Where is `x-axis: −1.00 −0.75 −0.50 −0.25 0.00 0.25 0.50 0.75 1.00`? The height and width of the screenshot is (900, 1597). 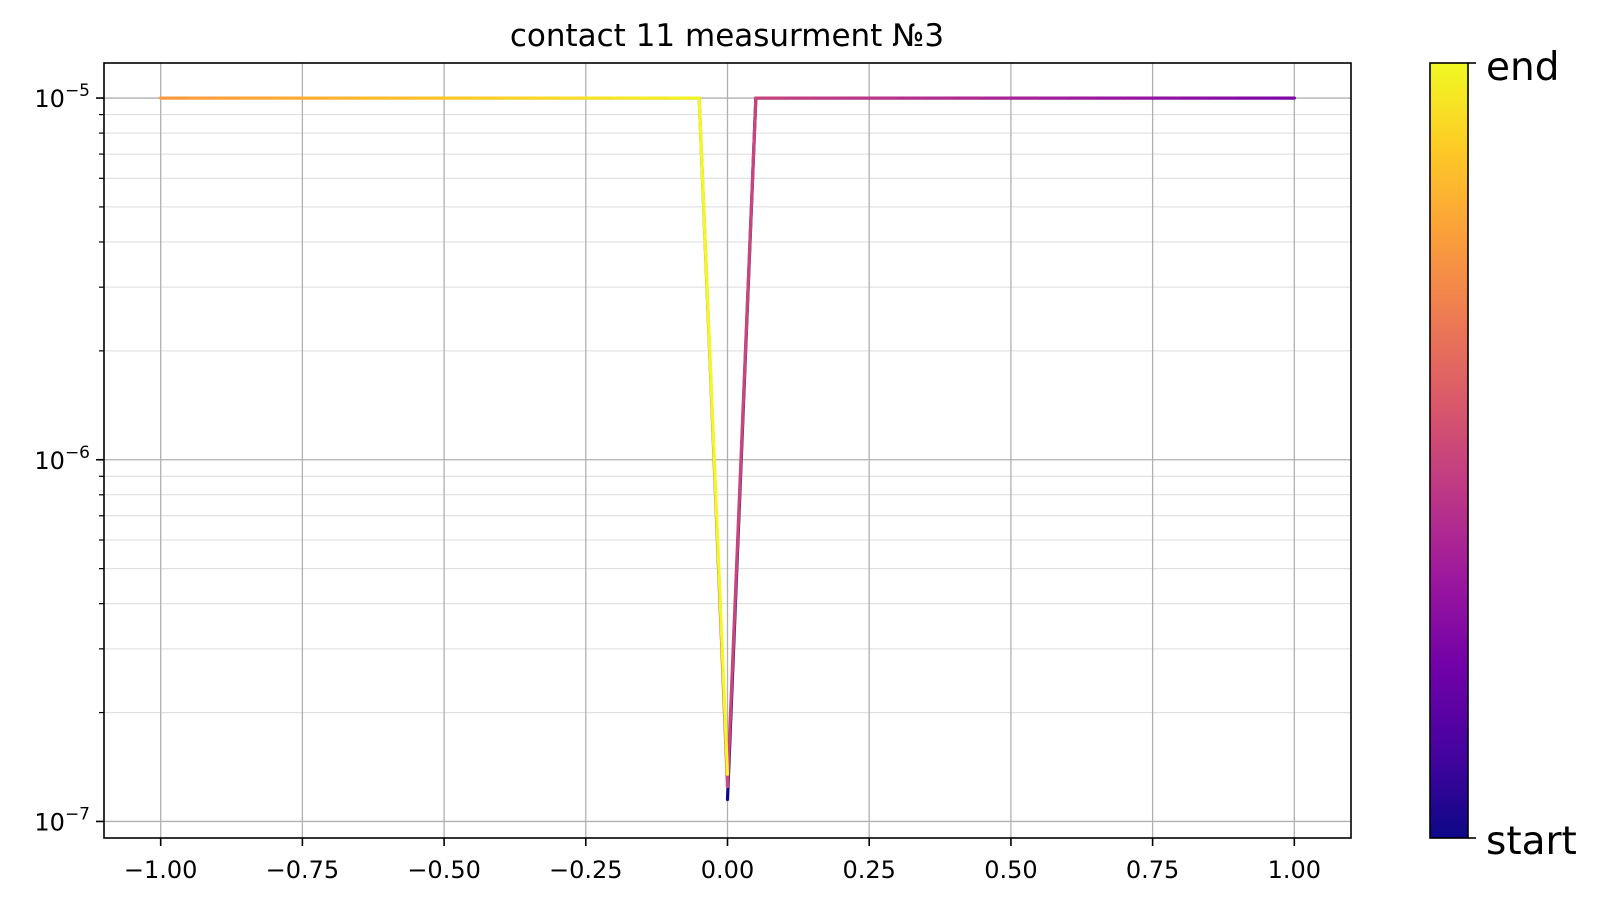
x-axis: −1.00 −0.75 −0.50 −0.25 0.00 0.25 0.50 0.75 1.00 is located at coordinates (722, 861).